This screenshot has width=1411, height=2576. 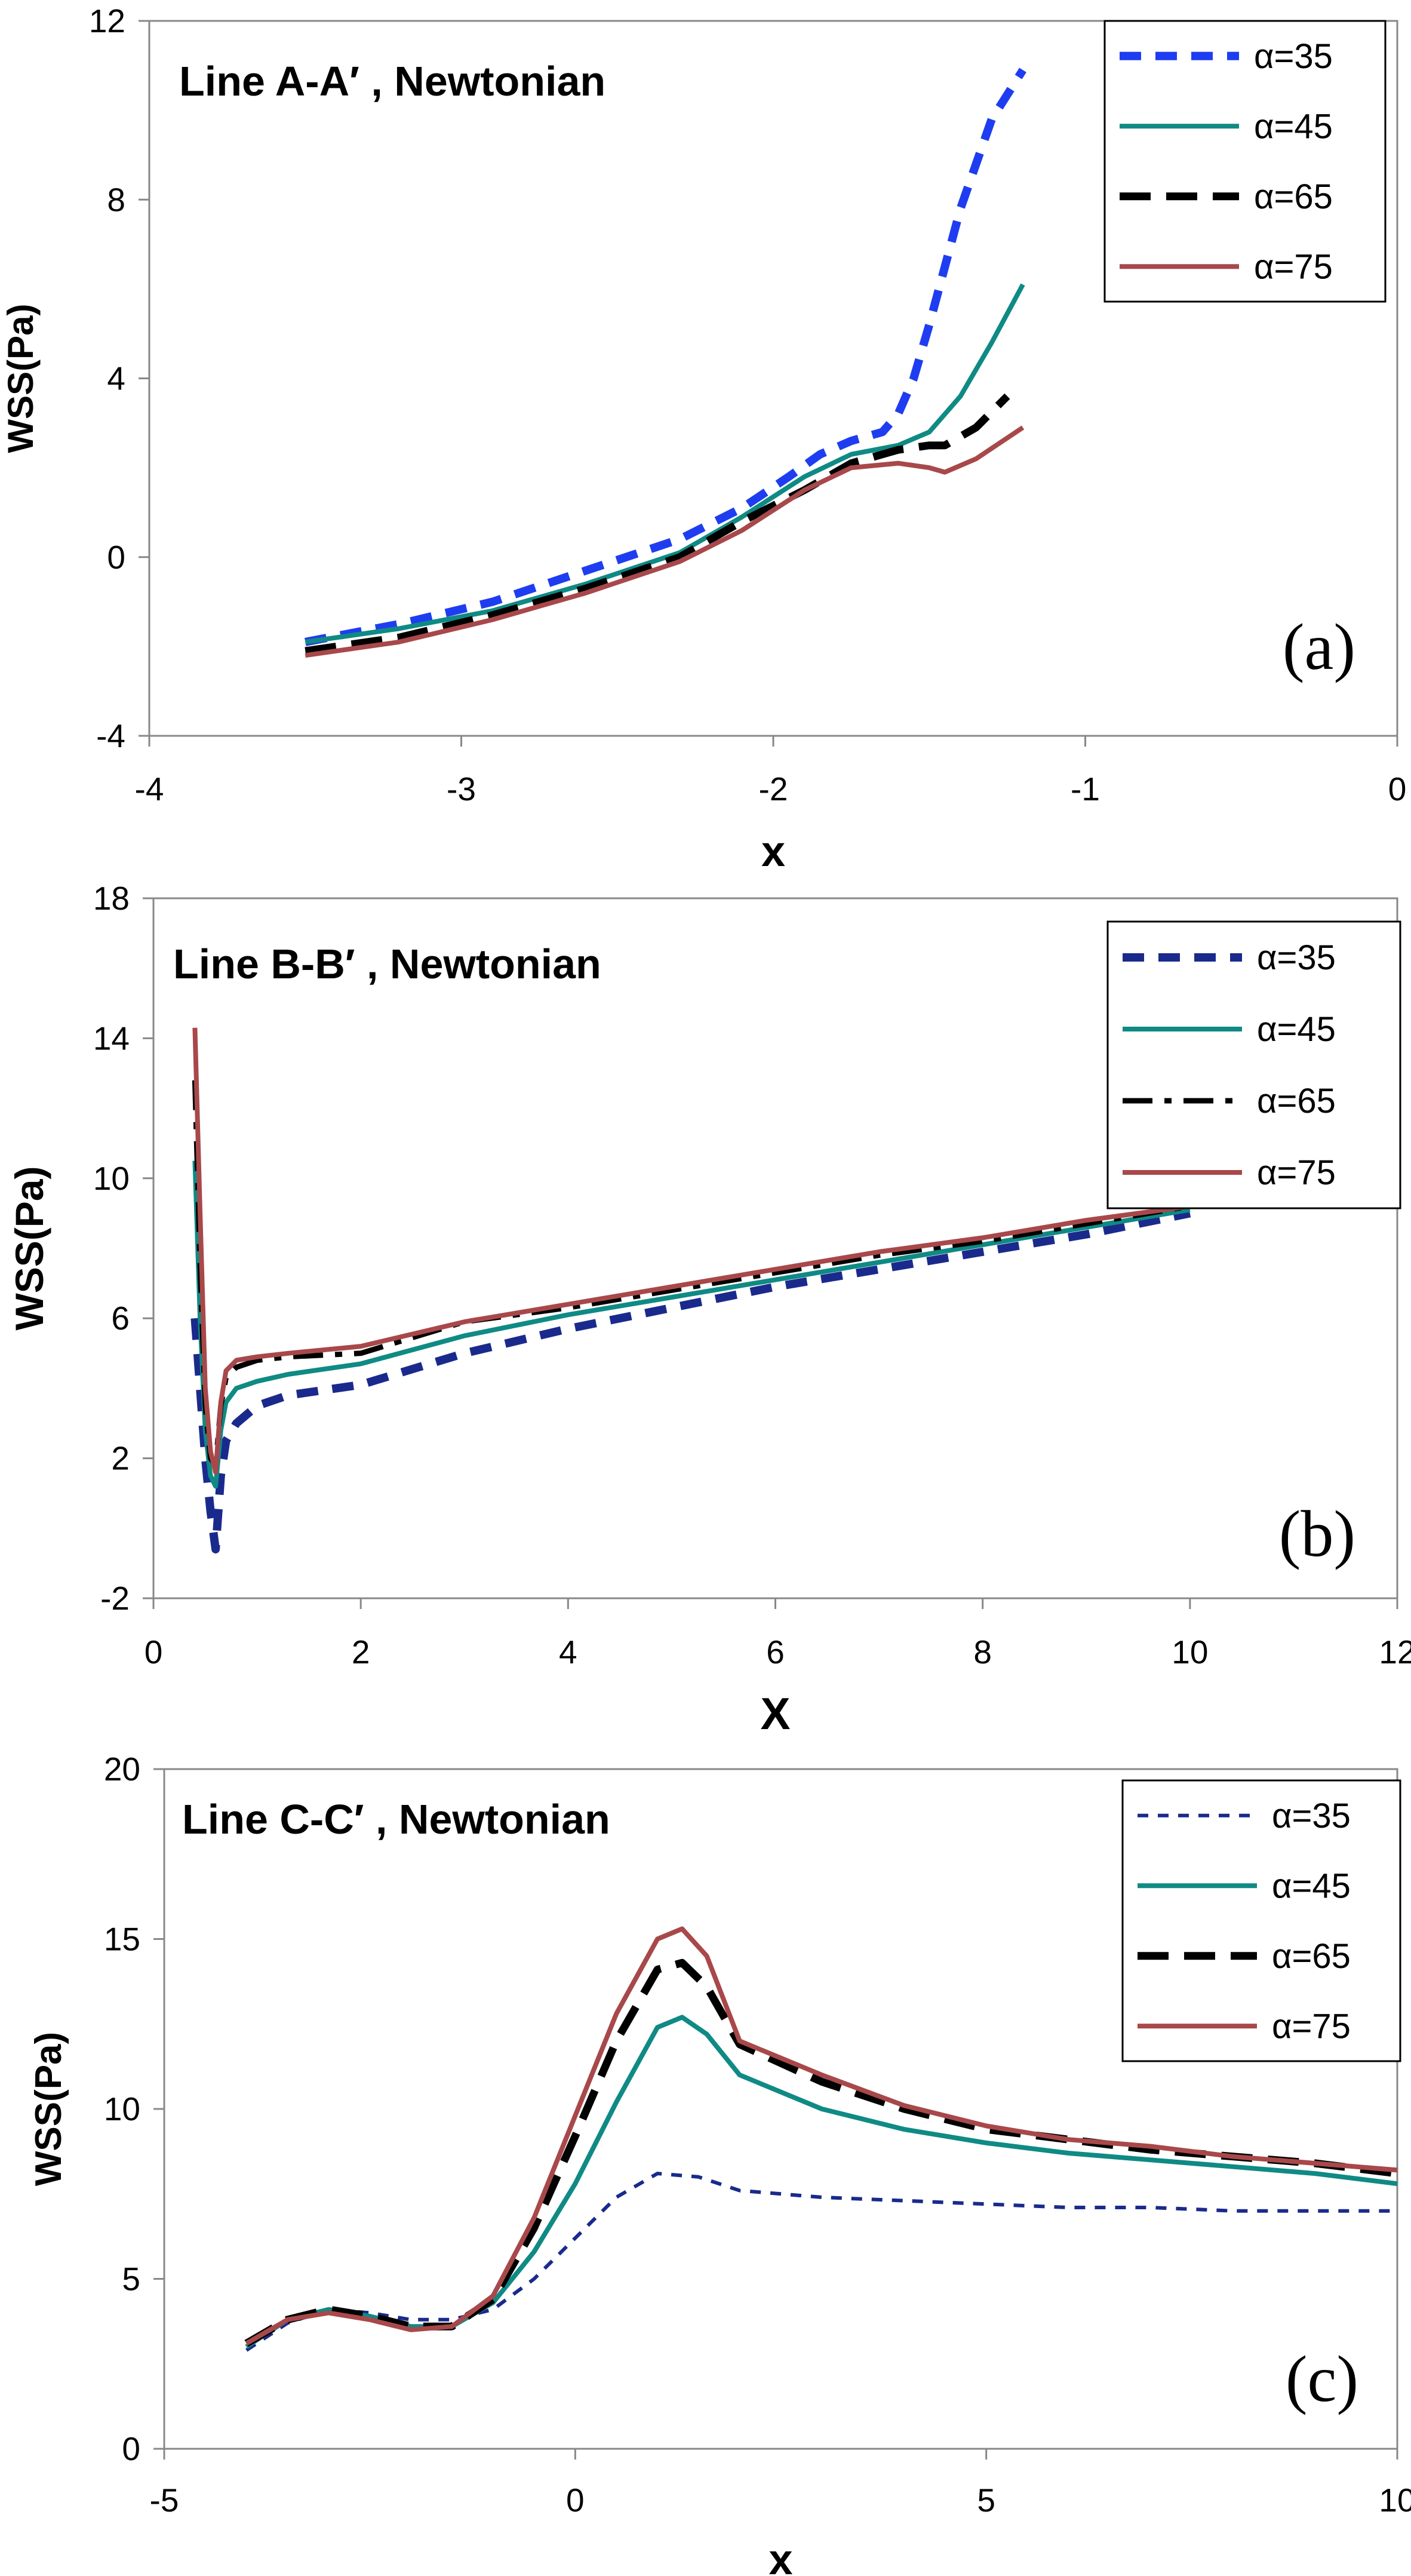 I want to click on x-tick-label: -1, so click(x=1085, y=789).